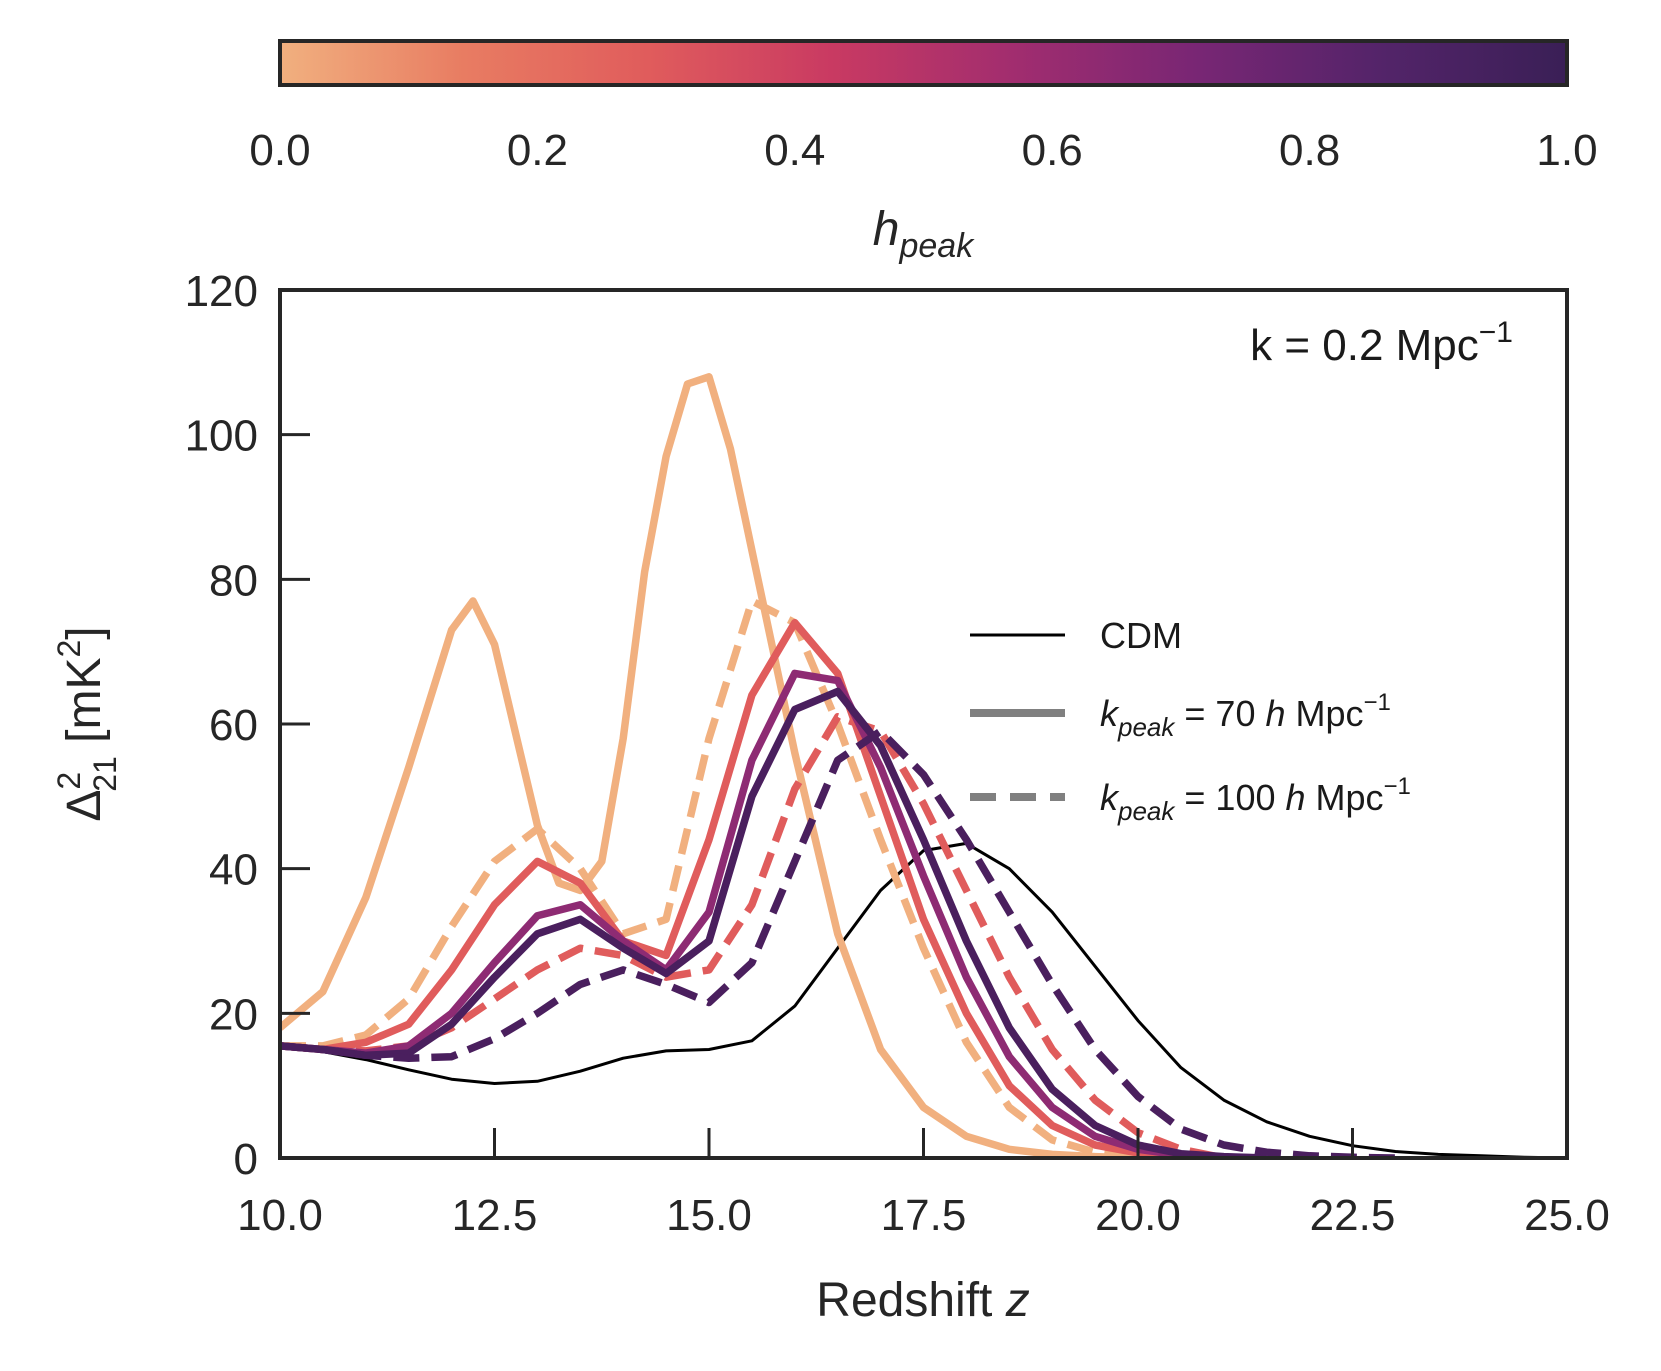 The height and width of the screenshot is (1371, 1661). Describe the element at coordinates (1566, 150) in the screenshot. I see `colorbar-tick-label: 1.0` at that location.